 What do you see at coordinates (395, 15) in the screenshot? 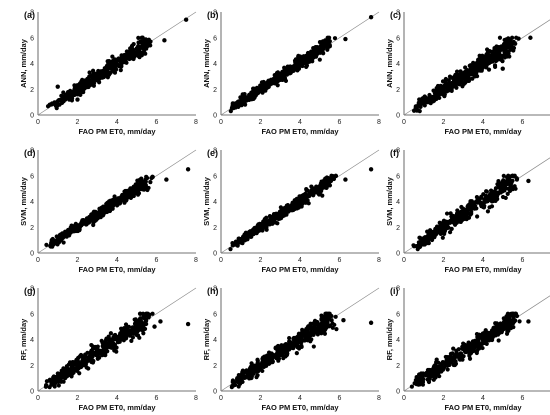
I see `panel-label: (c)` at bounding box center [395, 15].